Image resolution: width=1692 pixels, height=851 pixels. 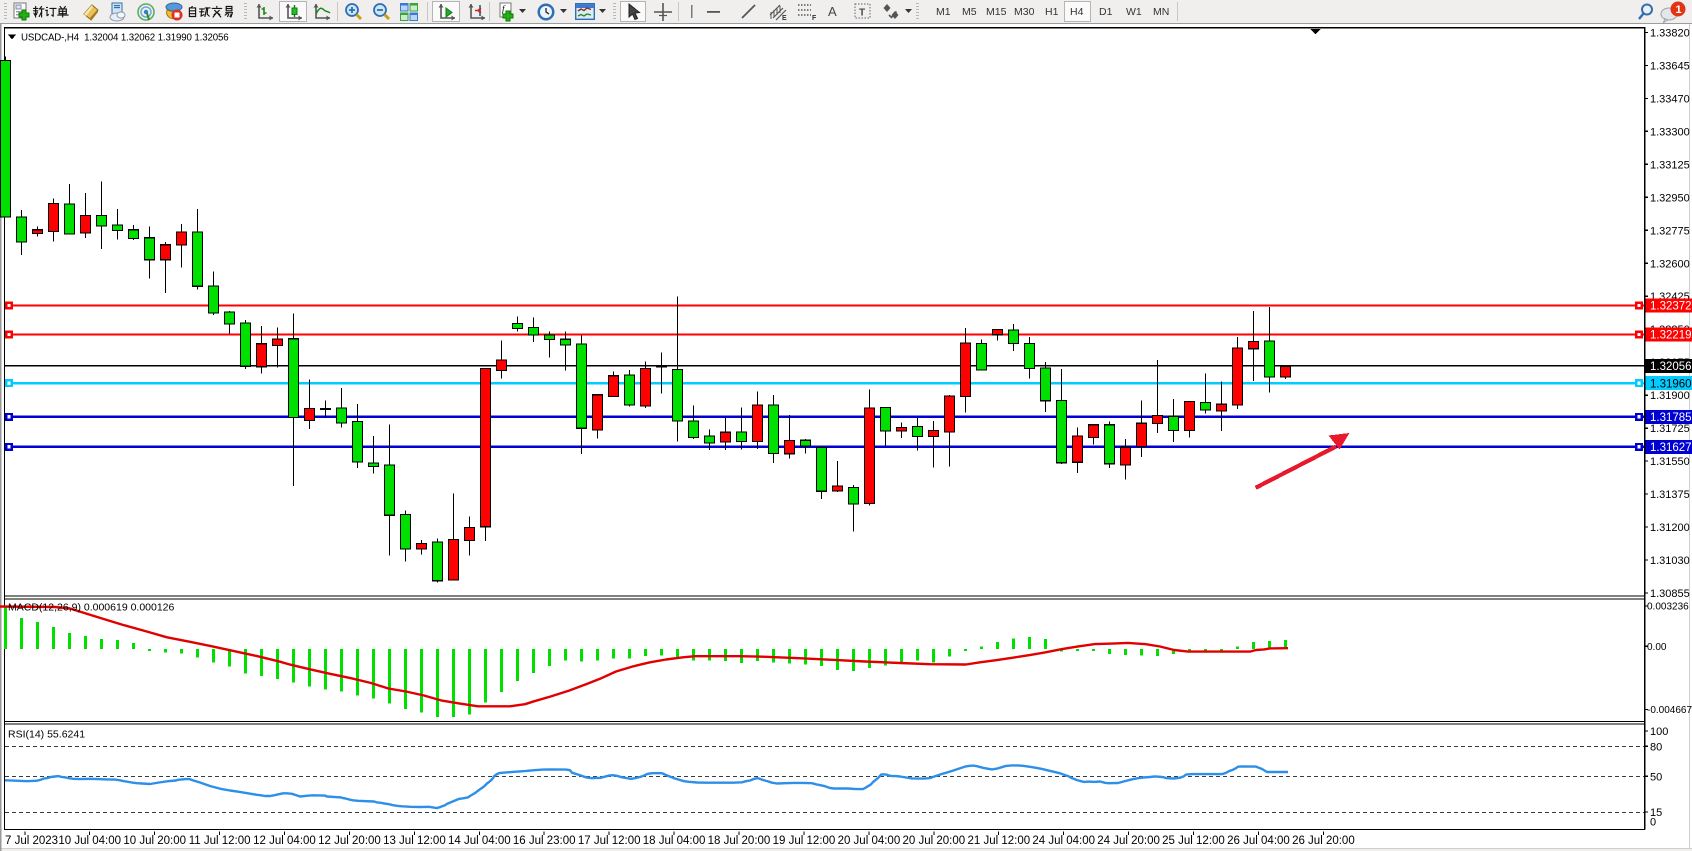 What do you see at coordinates (1668, 607) in the screenshot?
I see `svg-text: 0.003236` at bounding box center [1668, 607].